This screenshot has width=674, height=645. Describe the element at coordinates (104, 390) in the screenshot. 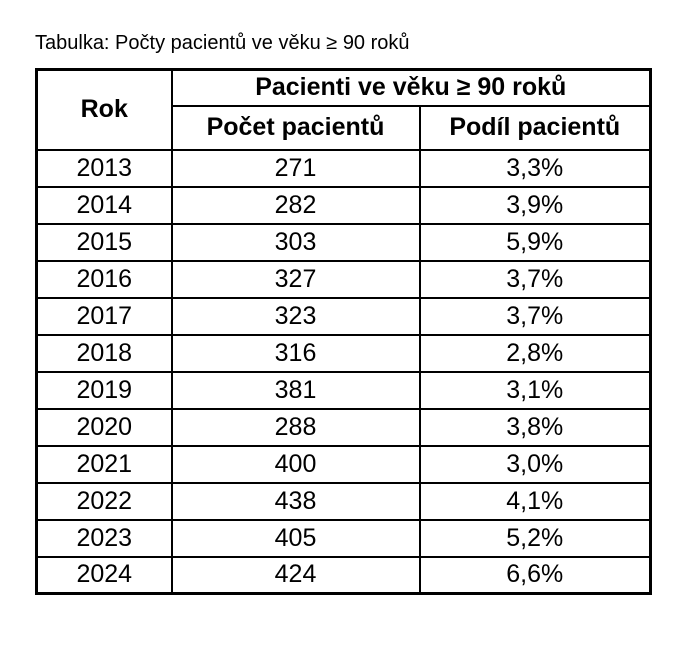

I see `cell-year: 2019` at that location.